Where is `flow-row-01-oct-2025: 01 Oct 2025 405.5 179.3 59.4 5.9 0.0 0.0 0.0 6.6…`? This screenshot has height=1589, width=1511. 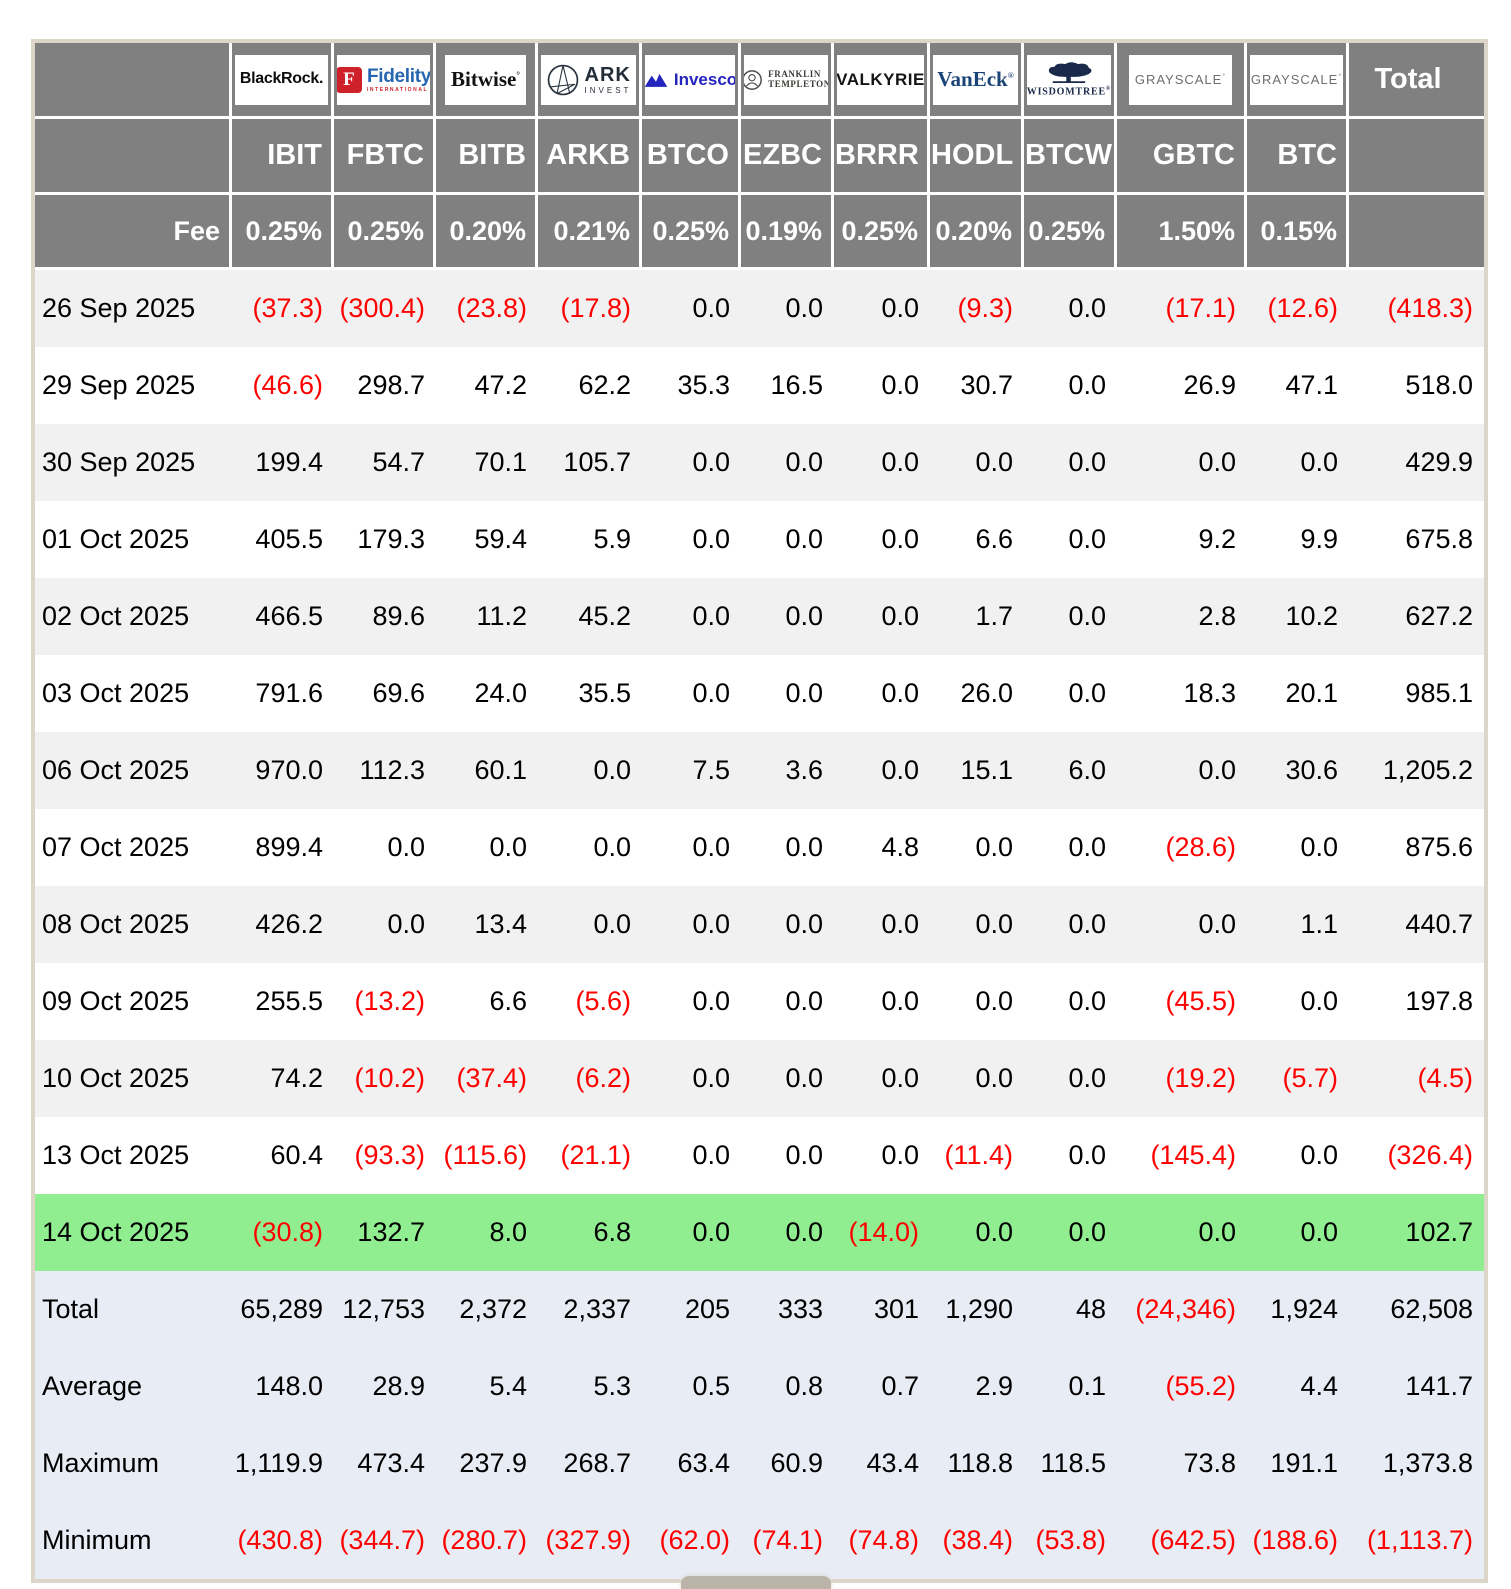 flow-row-01-oct-2025: 01 Oct 2025 405.5 179.3 59.4 5.9 0.0 0.0 0.0 6.6… is located at coordinates (759, 539).